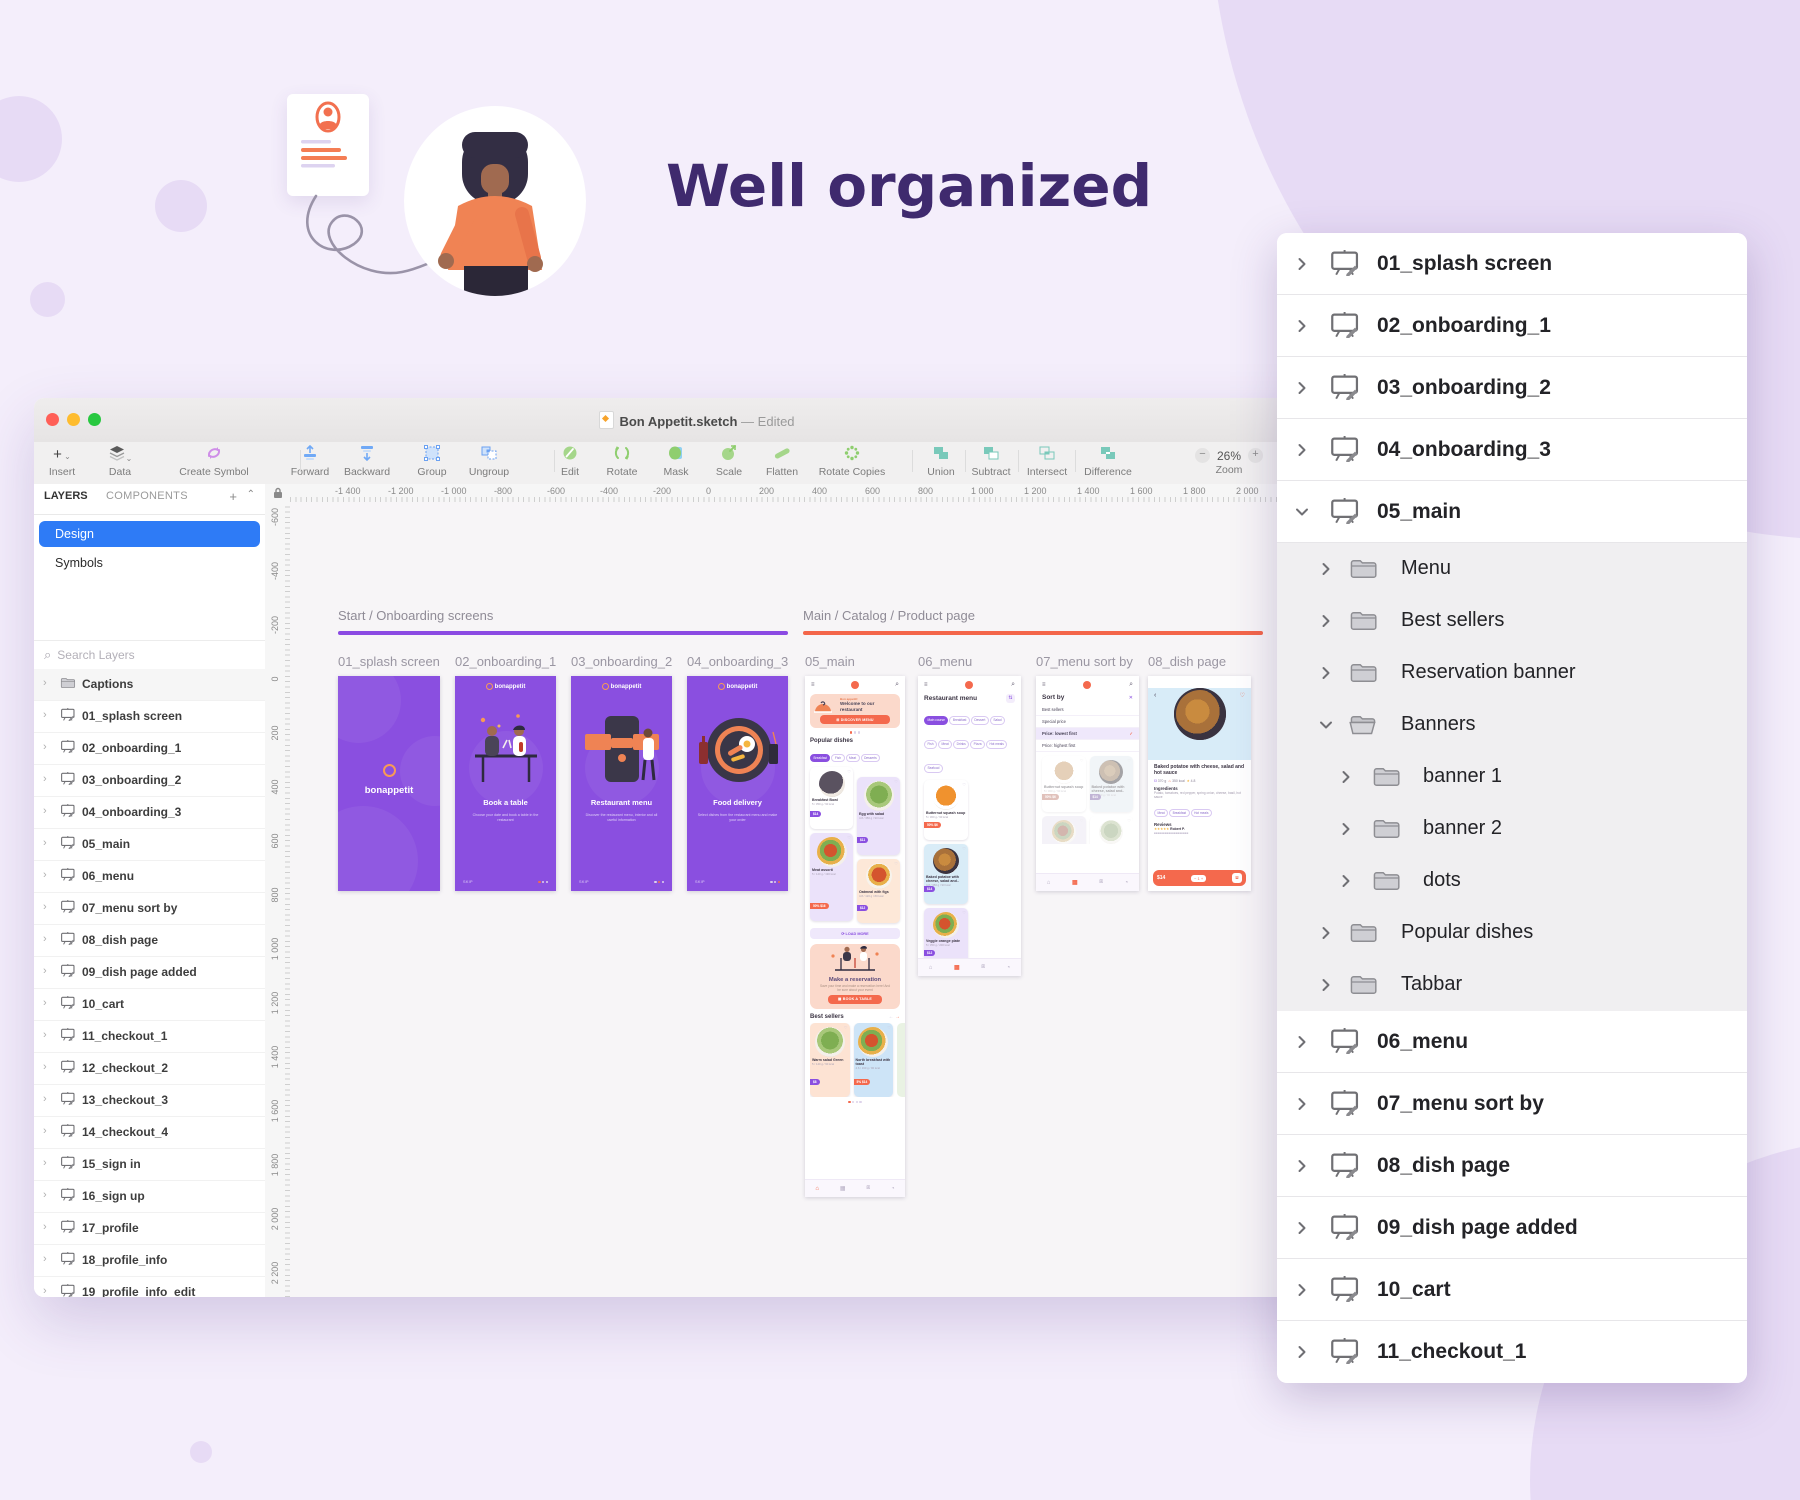  I want to click on category-chip: Main course, so click(936, 720).